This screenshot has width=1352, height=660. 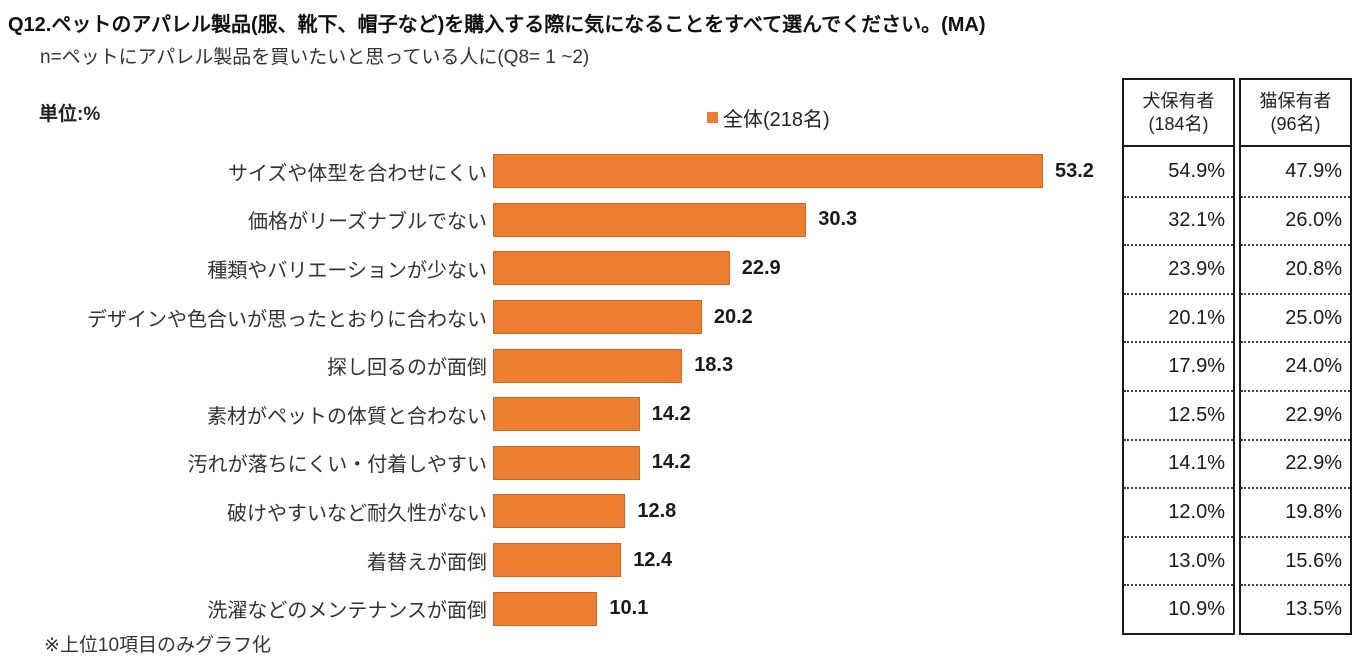 I want to click on legend-swatch-icon, so click(x=712, y=117).